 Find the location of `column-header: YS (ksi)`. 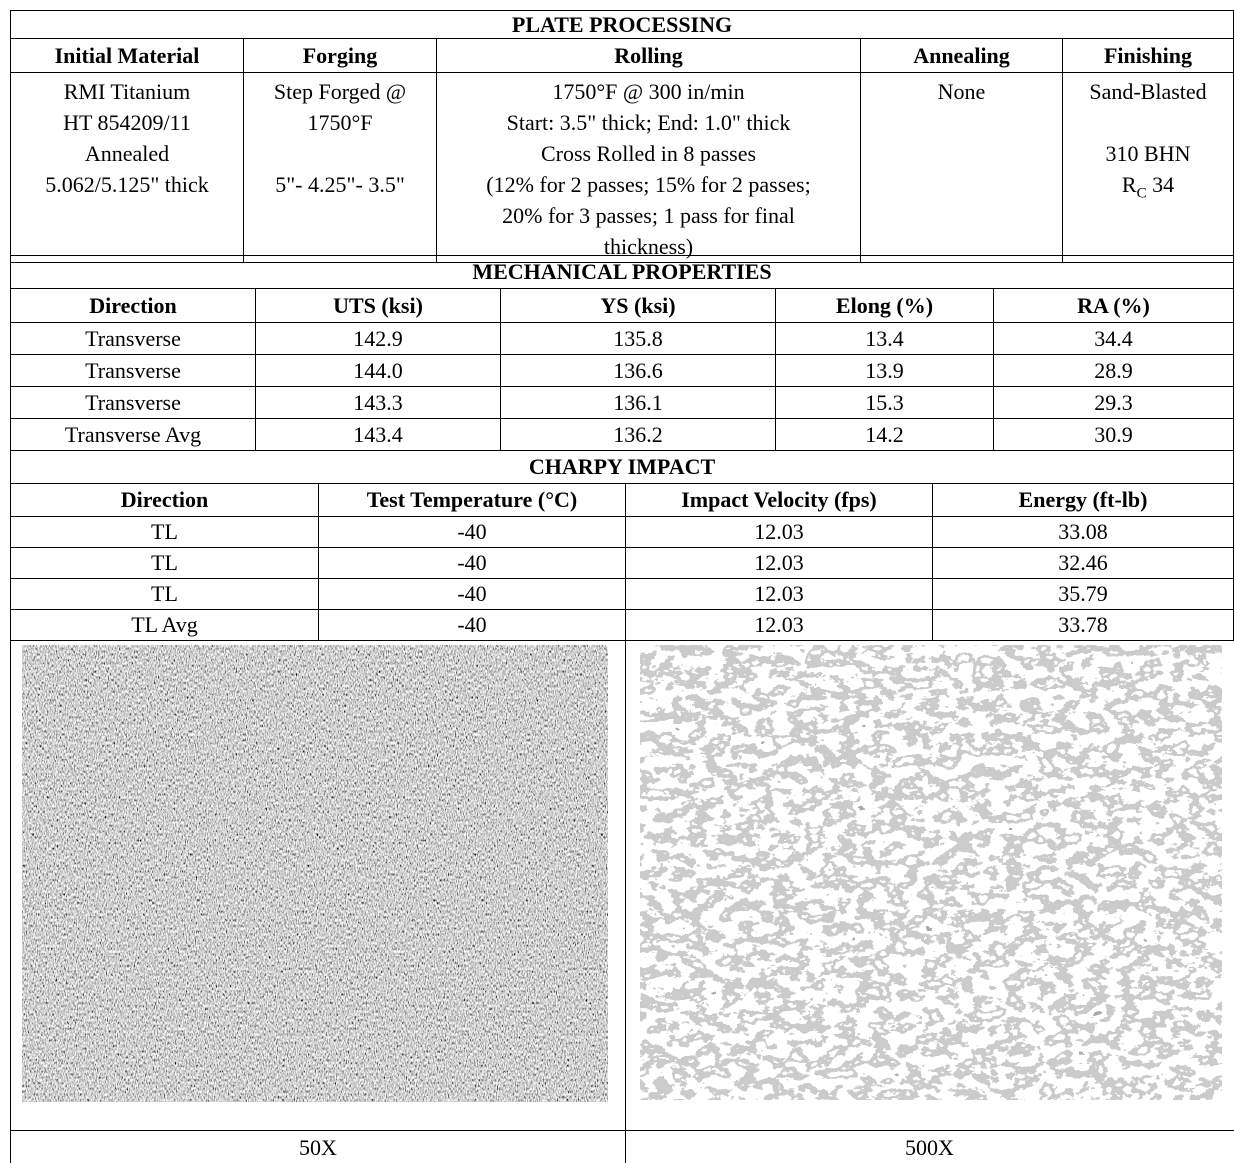

column-header: YS (ksi) is located at coordinates (638, 305).